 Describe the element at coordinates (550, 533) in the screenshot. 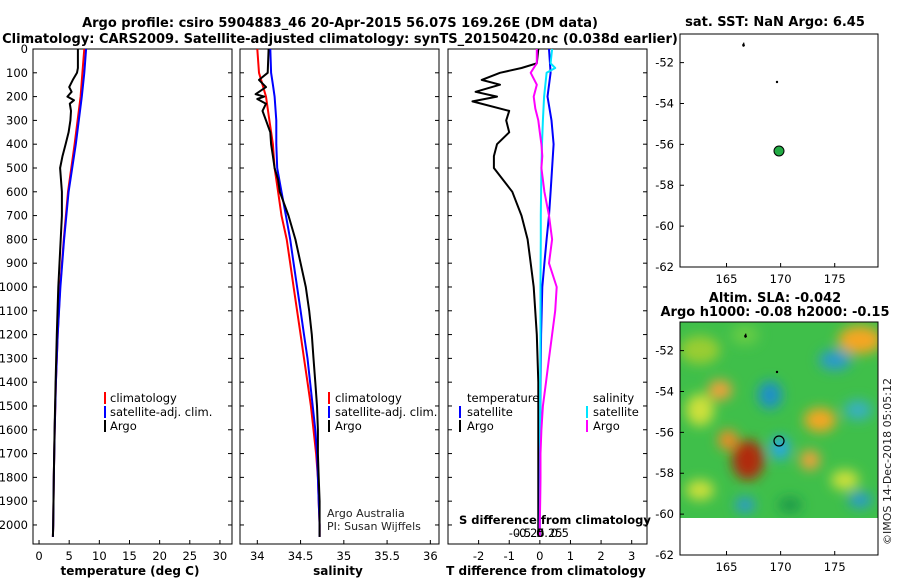

I see `secondary-x-tick-label: 0.25` at that location.